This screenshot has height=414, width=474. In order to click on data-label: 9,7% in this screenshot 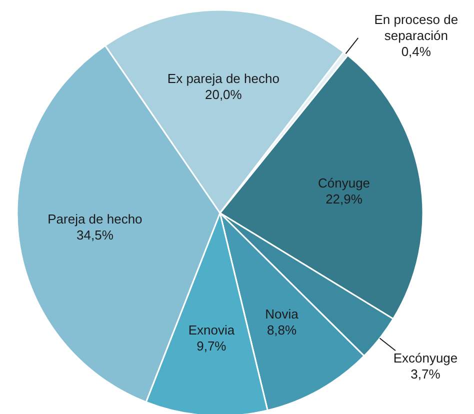, I will do `click(211, 346)`.